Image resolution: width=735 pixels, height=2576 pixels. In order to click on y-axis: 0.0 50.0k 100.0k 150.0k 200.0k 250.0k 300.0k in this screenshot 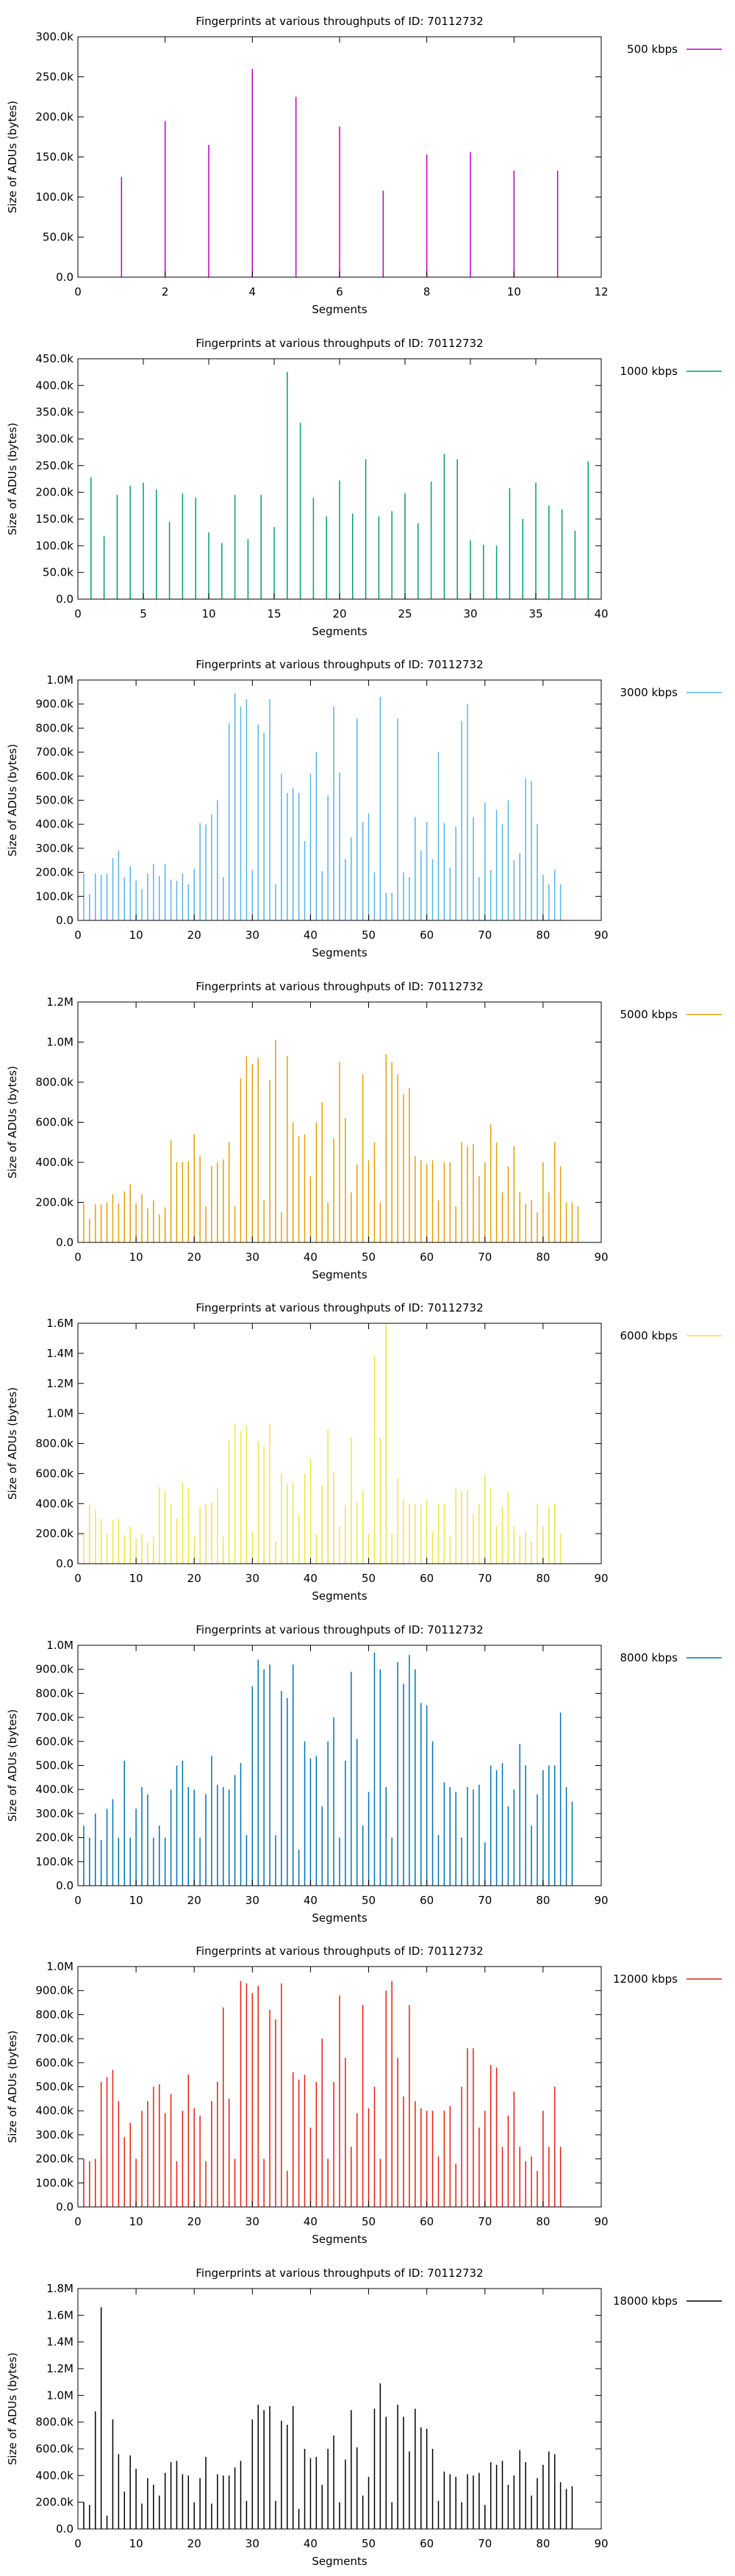, I will do `click(318, 157)`.